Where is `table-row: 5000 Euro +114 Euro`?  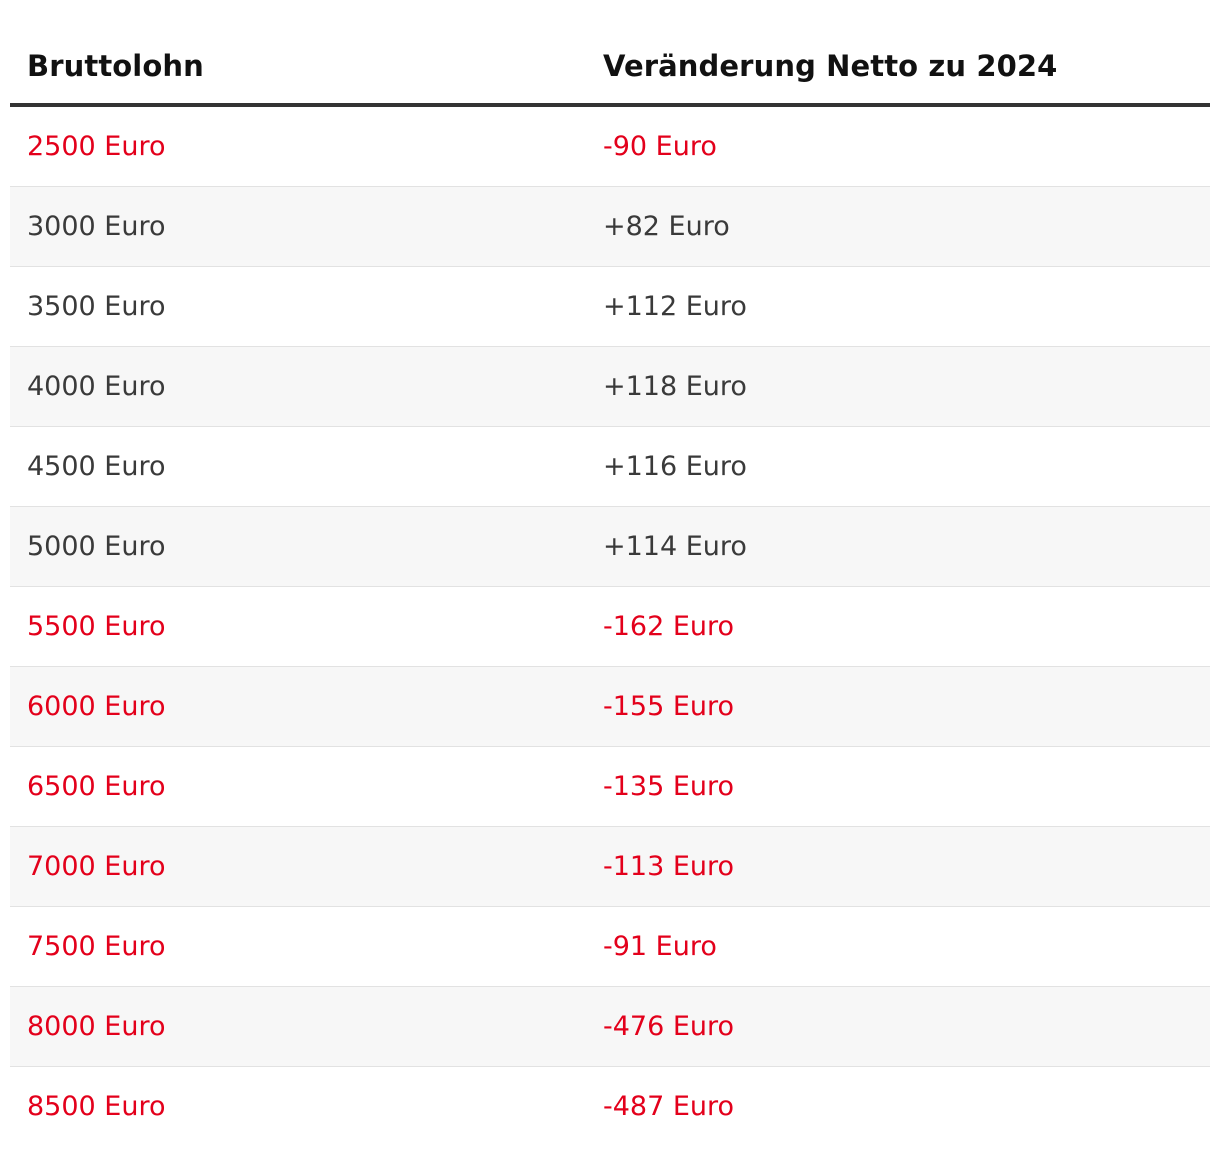
table-row: 5000 Euro +114 Euro is located at coordinates (610, 547).